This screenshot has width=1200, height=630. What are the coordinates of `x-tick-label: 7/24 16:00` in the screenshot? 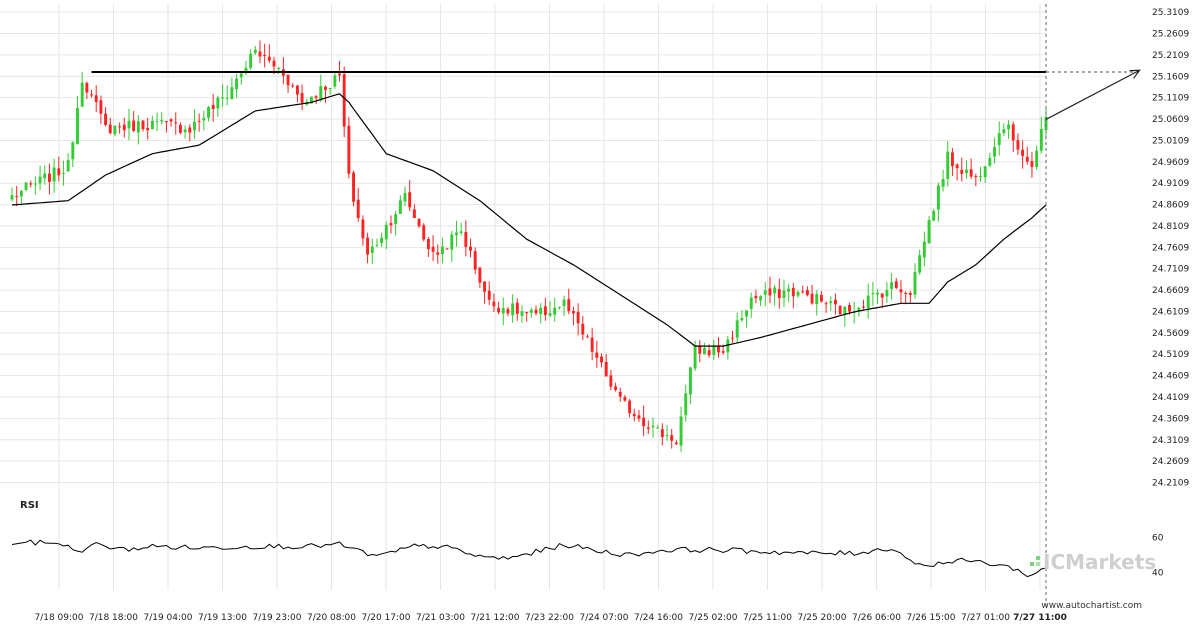 It's located at (658, 618).